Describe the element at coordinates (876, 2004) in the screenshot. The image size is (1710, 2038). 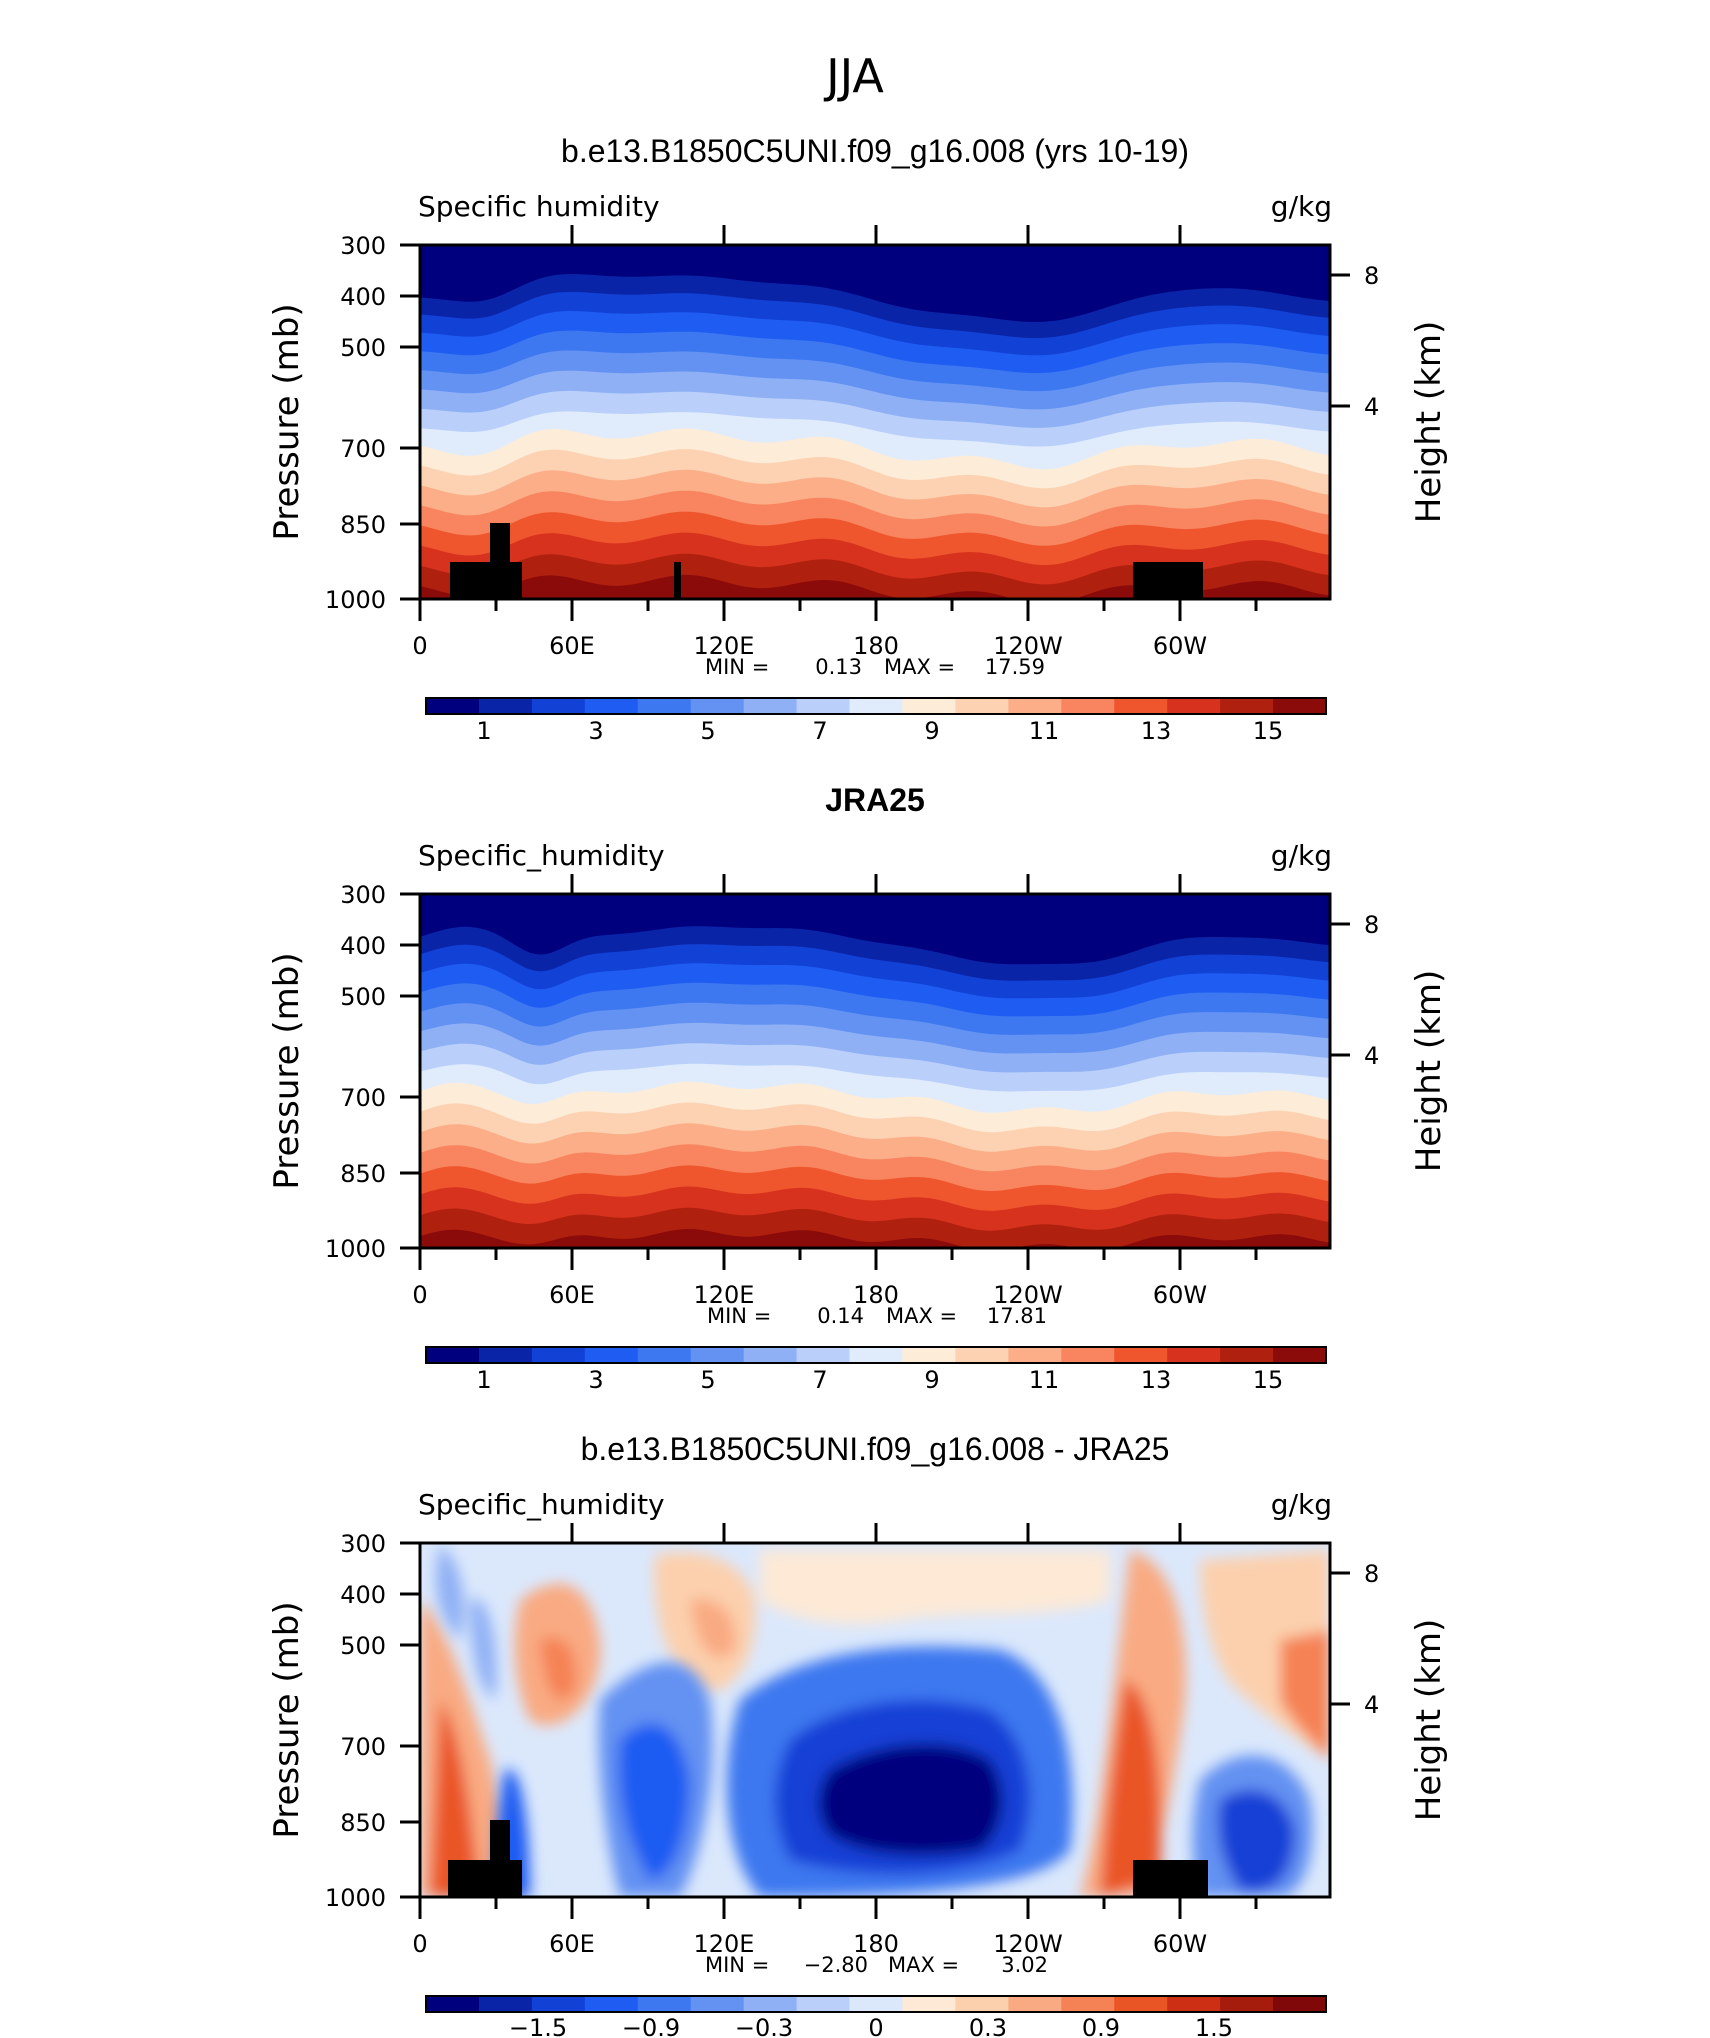
I see `colorbar` at that location.